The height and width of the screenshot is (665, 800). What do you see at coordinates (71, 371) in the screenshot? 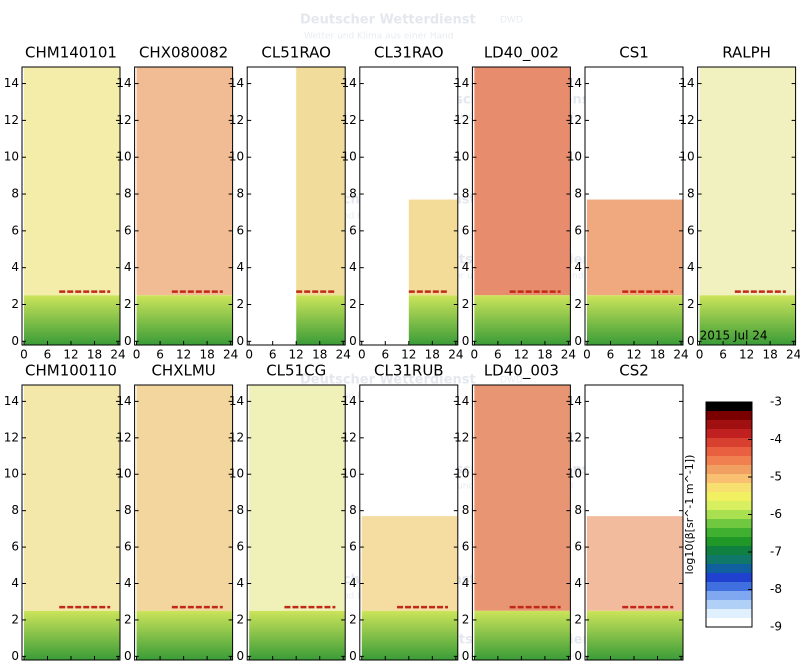
I see `panel-title: CHM100110` at bounding box center [71, 371].